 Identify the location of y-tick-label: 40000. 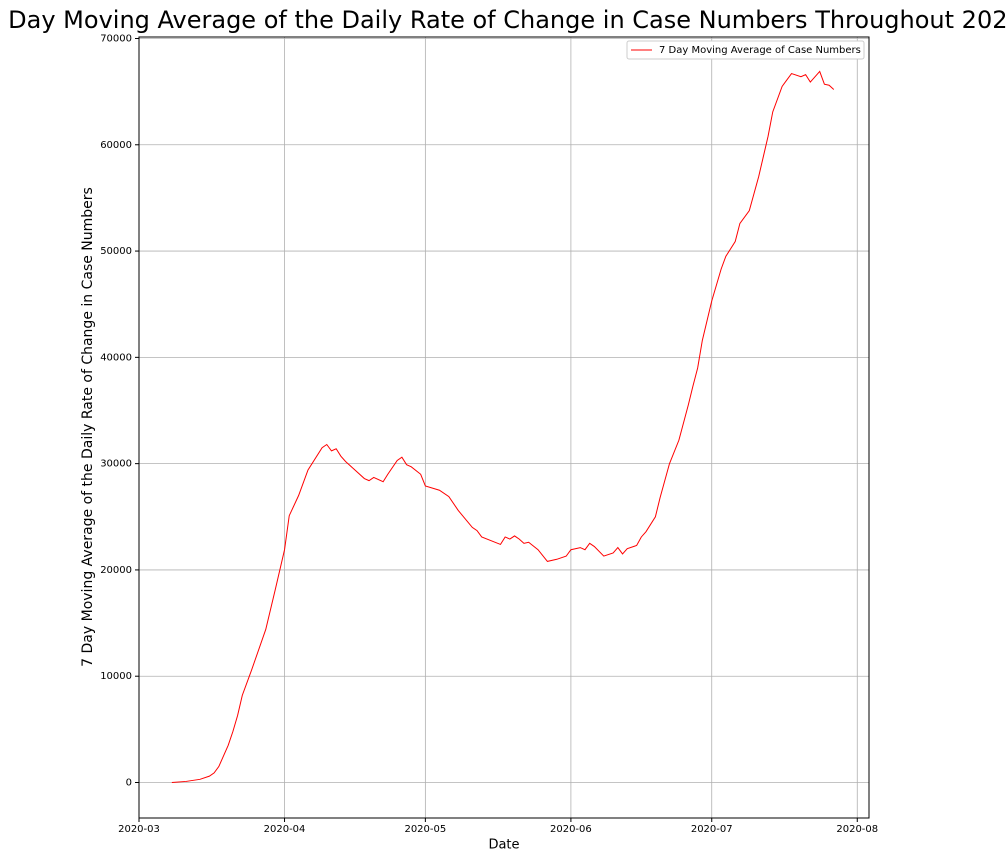
(116, 357).